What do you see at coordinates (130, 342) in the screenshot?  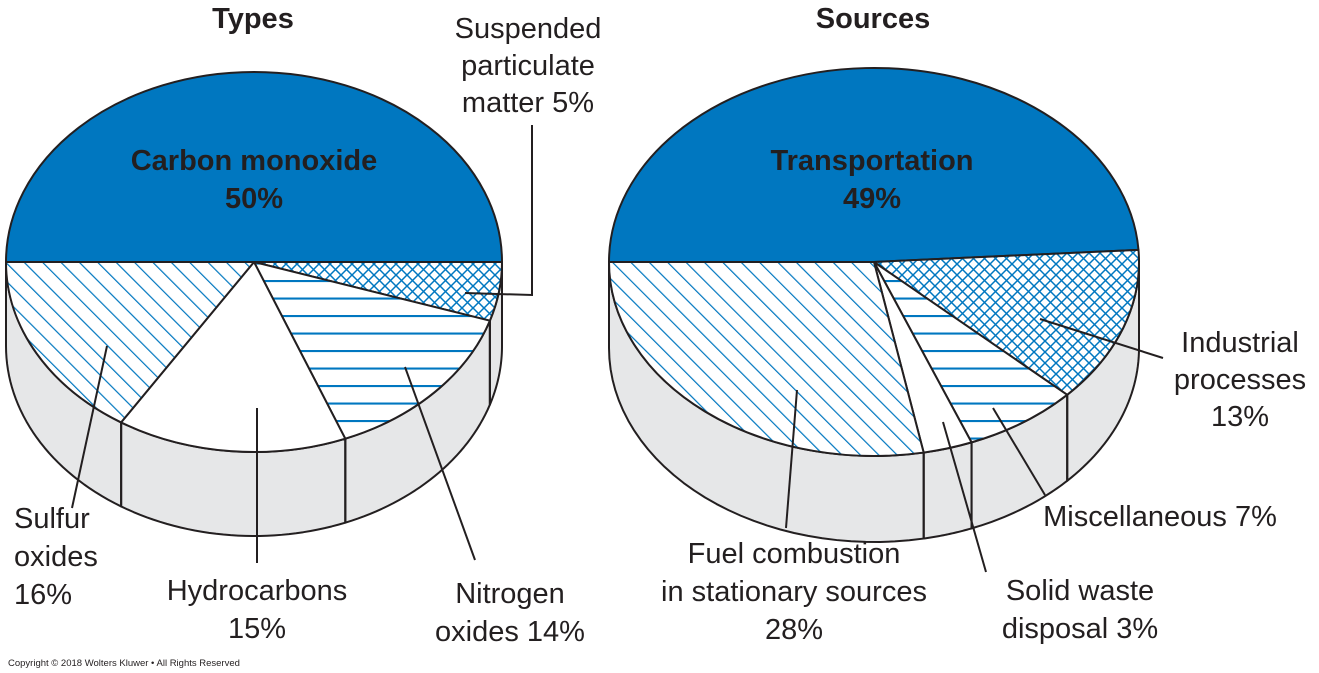 I see `slice-sulfur` at bounding box center [130, 342].